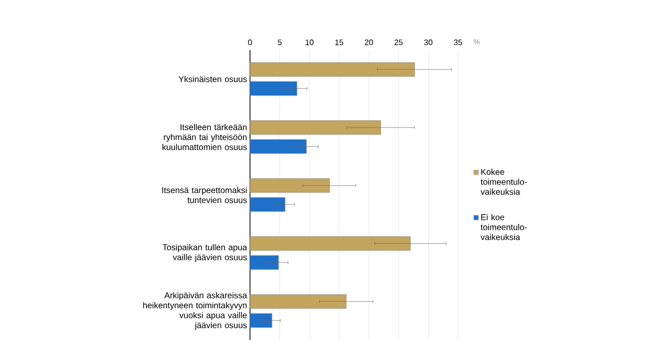  I want to click on y-tick-label: Itsensä tarpeettomaksi tuntevien osuus, so click(204, 195).